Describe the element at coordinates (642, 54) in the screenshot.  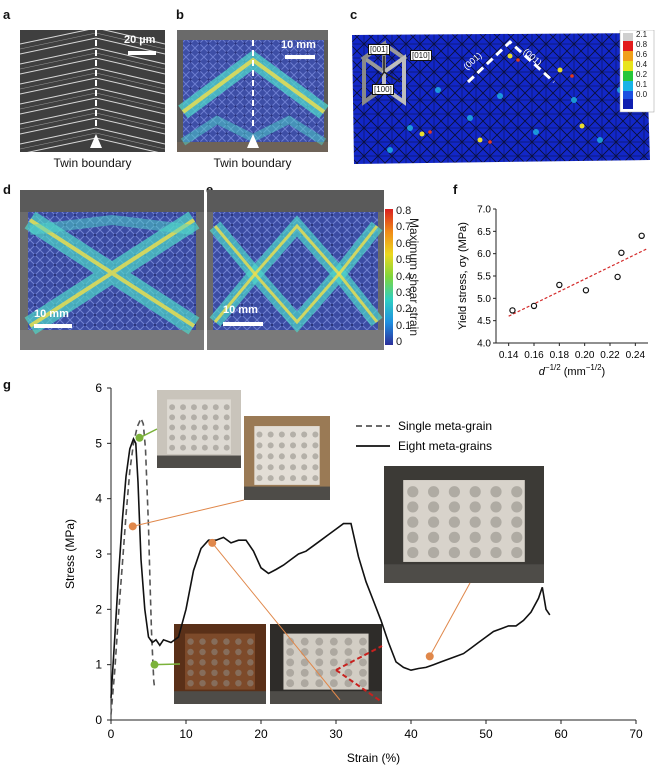
I see `colorbar-c-tick: 0.6` at that location.